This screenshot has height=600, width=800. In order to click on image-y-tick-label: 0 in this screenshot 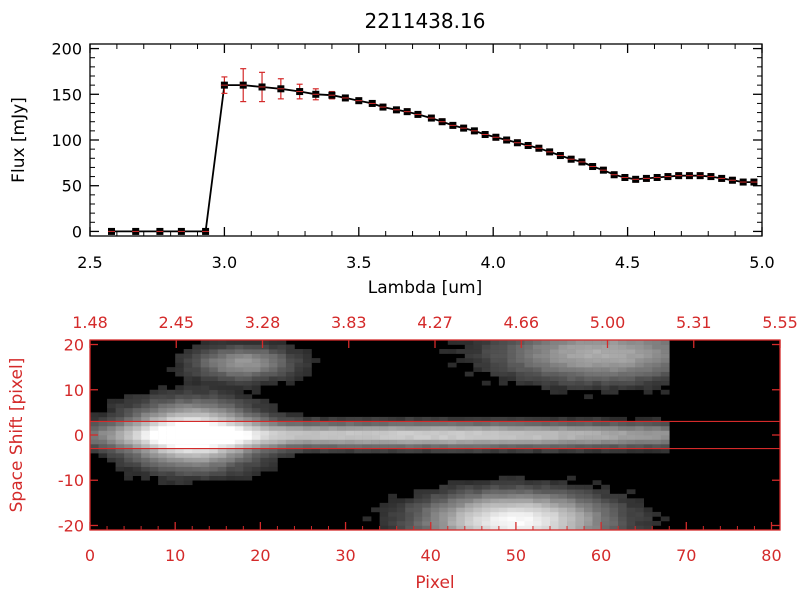, I will do `click(79, 435)`.